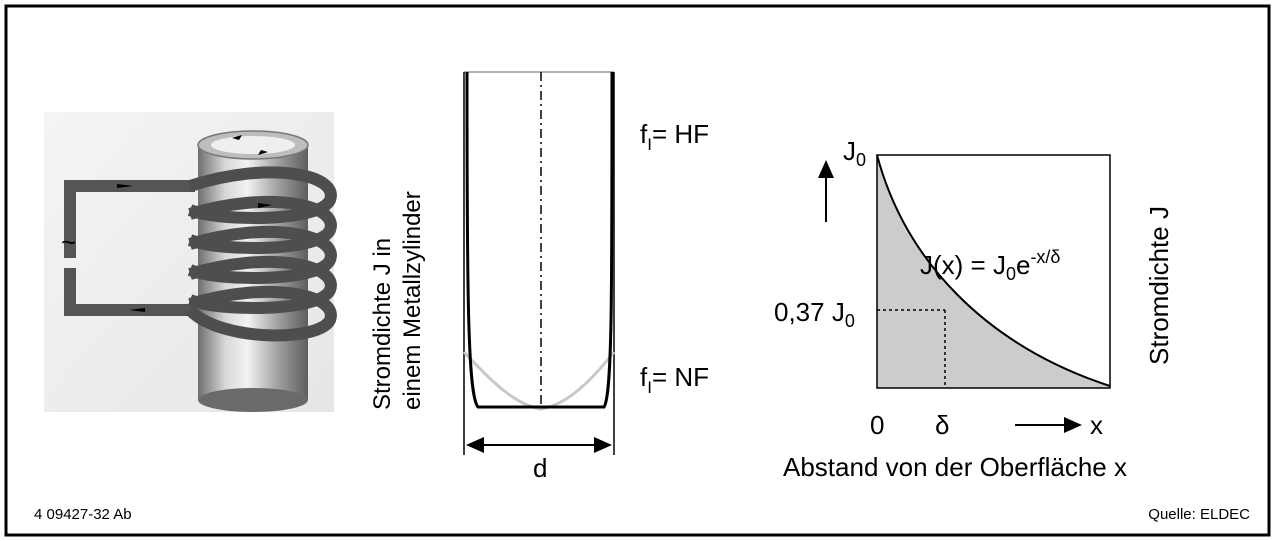  I want to click on ac-source-symbol: ~, so click(68, 242).